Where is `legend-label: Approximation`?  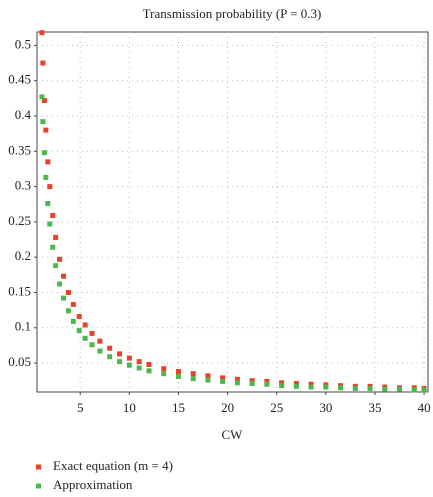 legend-label: Approximation is located at coordinates (93, 484).